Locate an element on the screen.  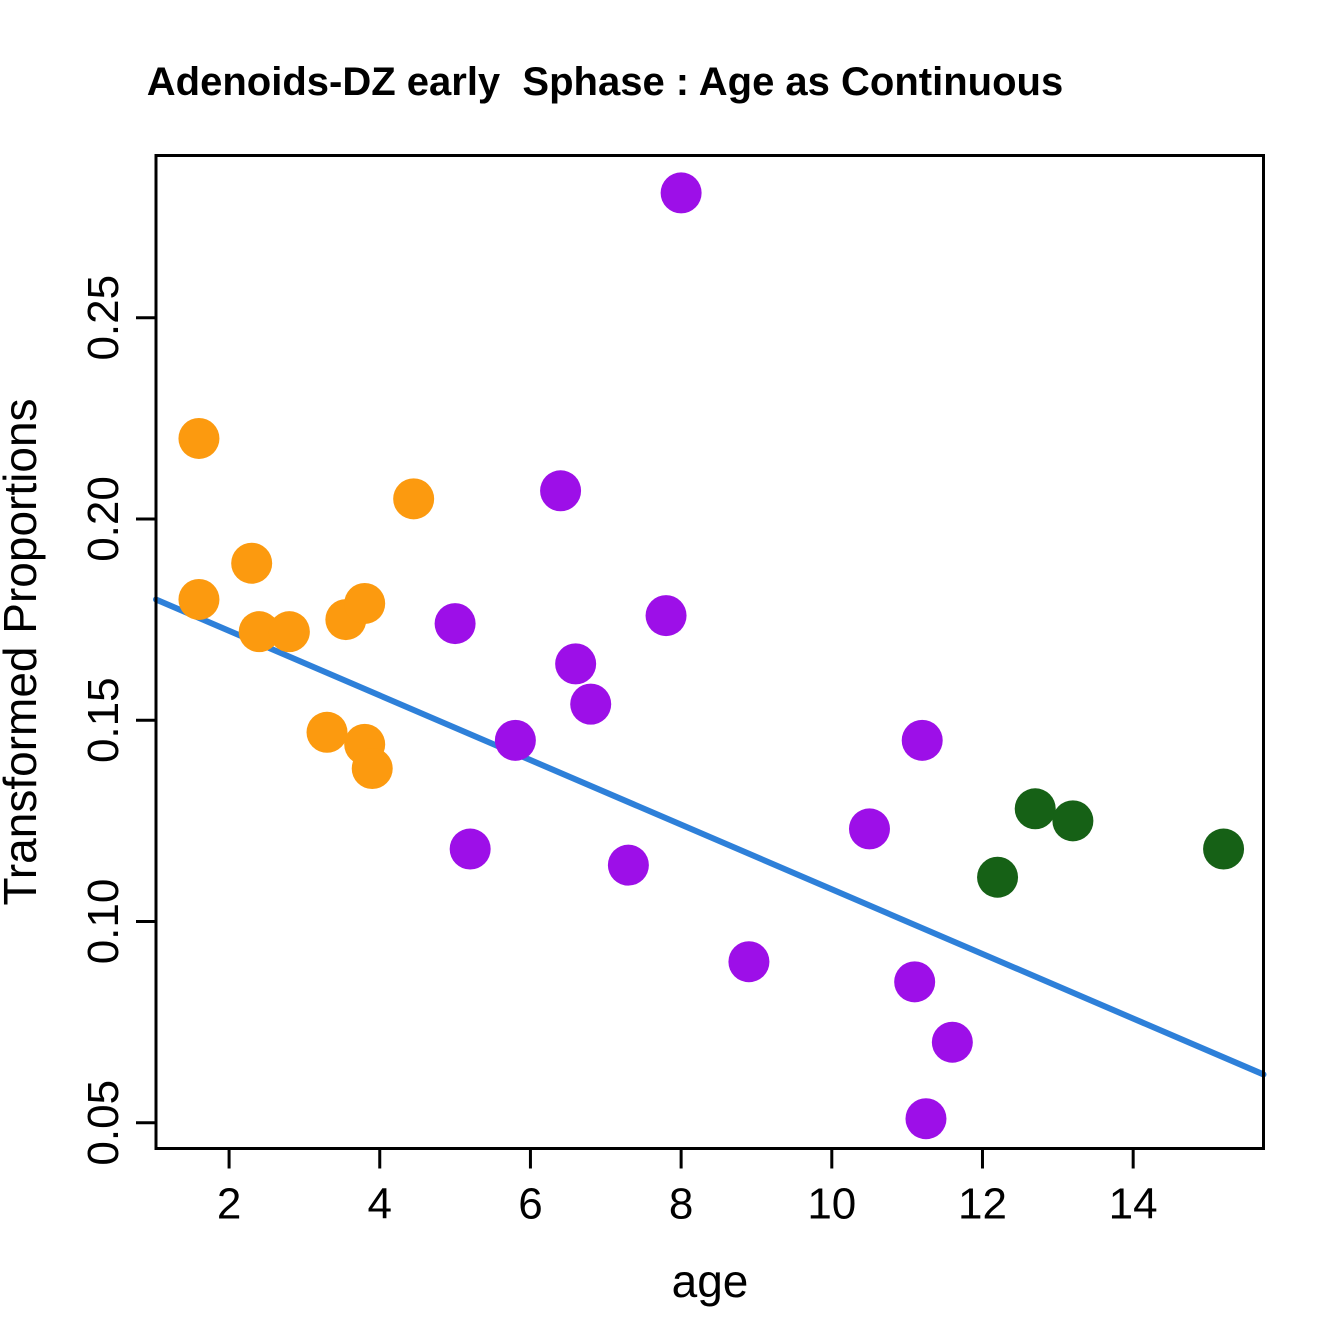
y-tick-label: 0.20 is located at coordinates (103, 519).